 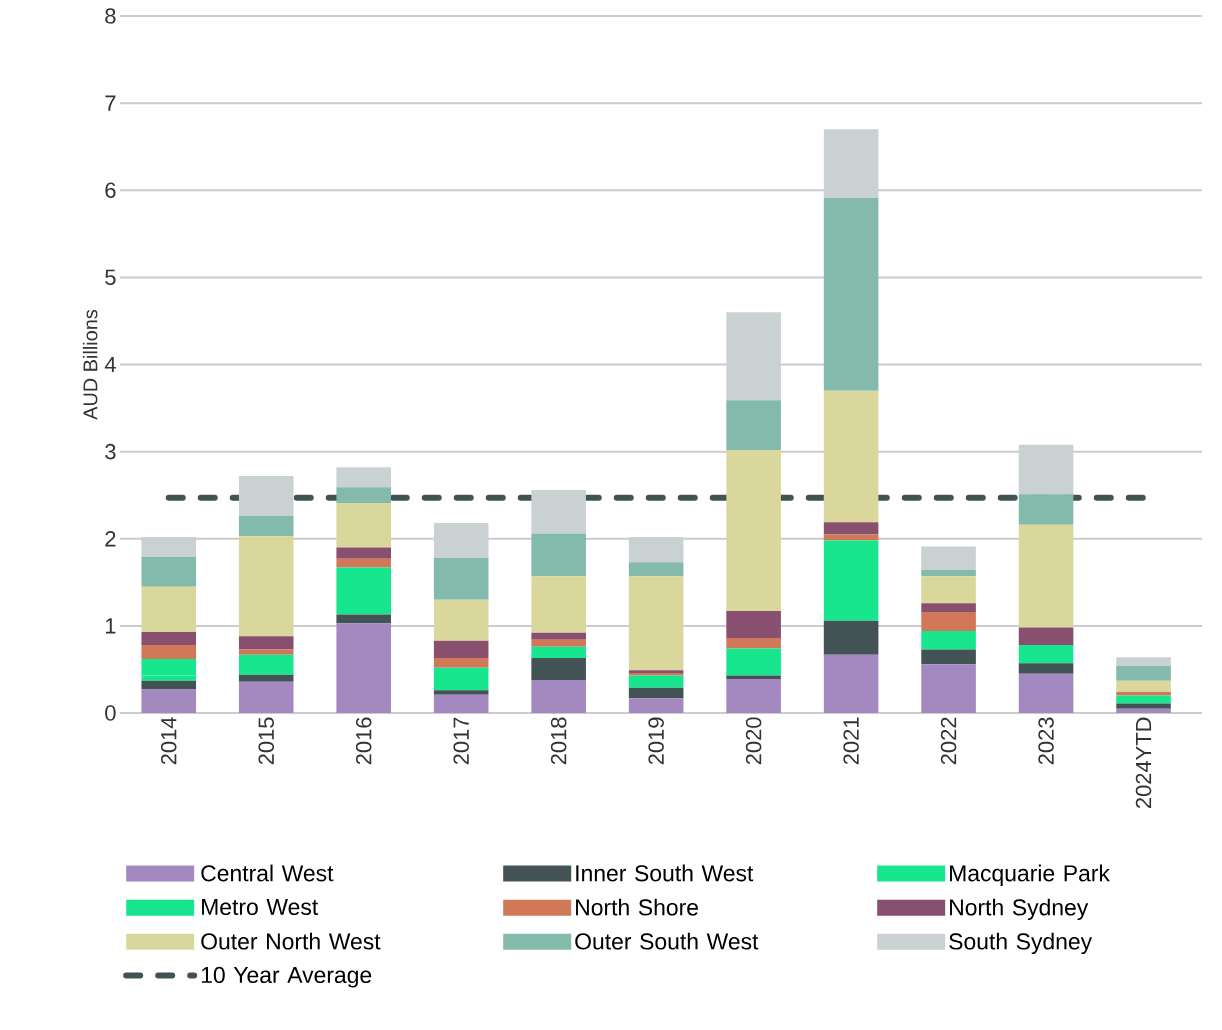 What do you see at coordinates (1046, 741) in the screenshot?
I see `x-tick-label: 2023` at bounding box center [1046, 741].